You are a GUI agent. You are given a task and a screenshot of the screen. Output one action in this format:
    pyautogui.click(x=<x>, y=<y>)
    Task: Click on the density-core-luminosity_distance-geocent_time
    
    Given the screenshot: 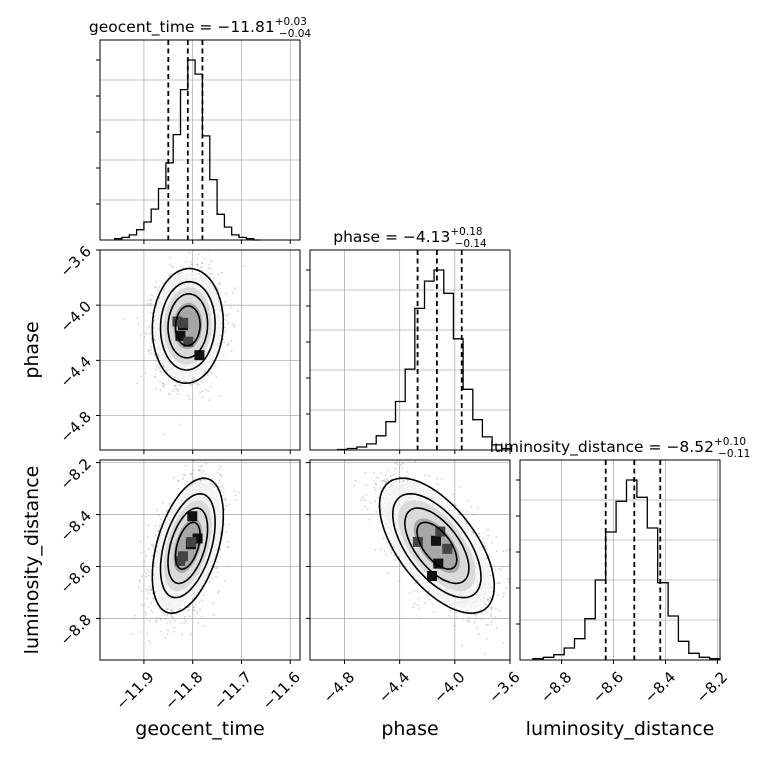 What is the action you would take?
    pyautogui.click(x=189, y=538)
    